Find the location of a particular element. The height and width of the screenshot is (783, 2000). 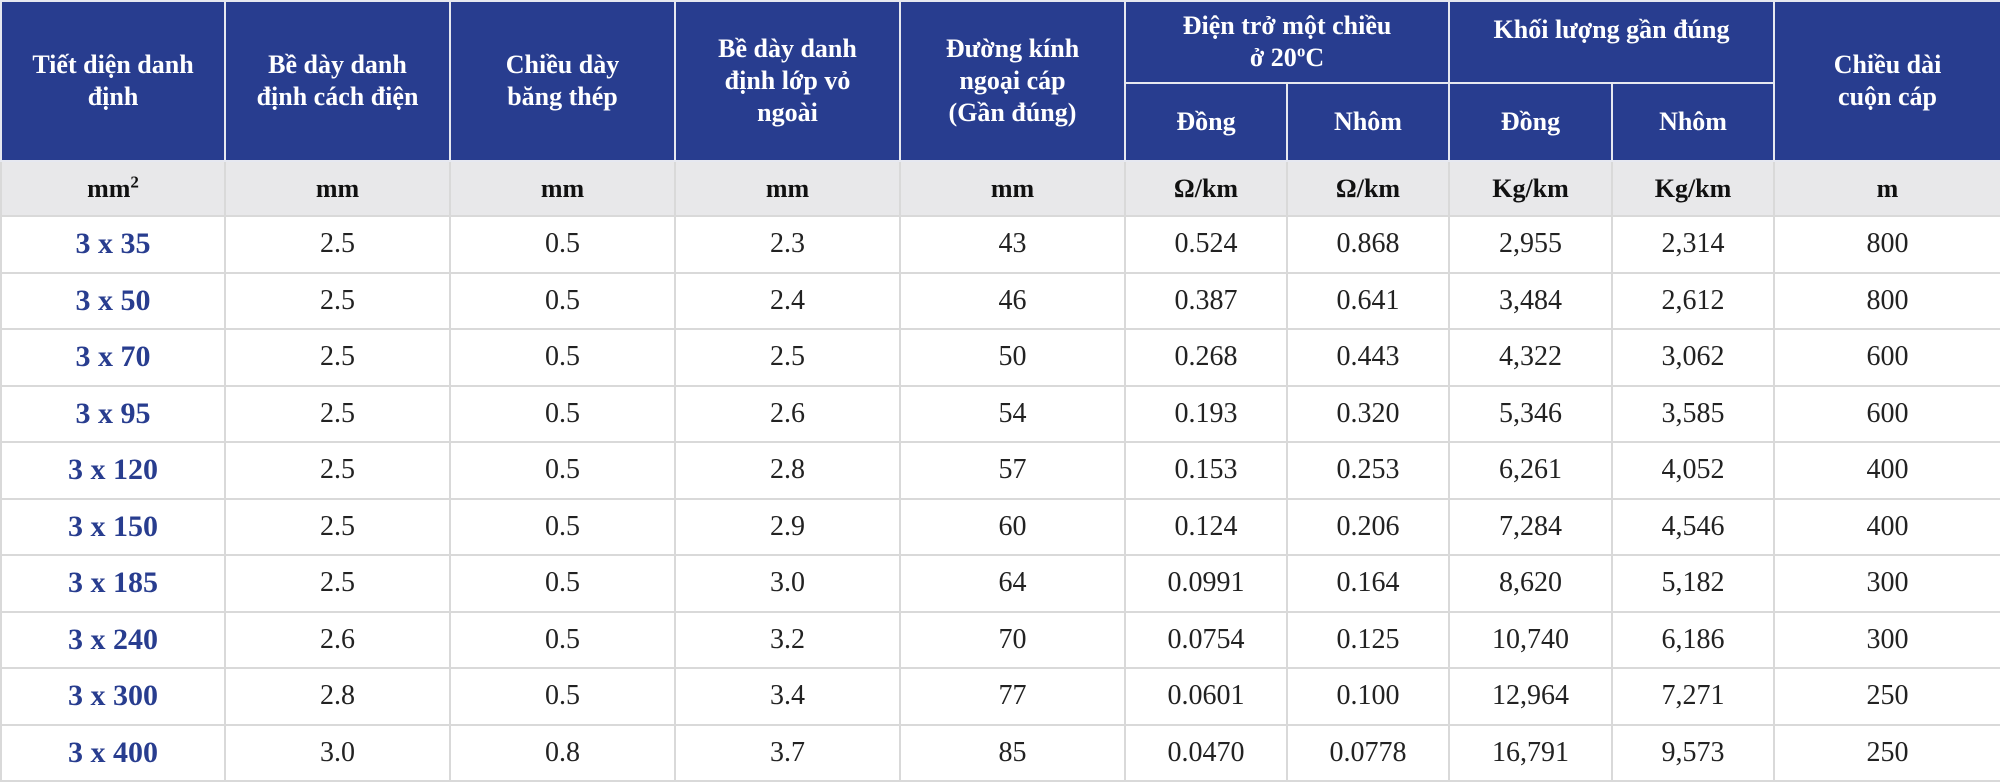

cell-weight-aluminium: 3,062 is located at coordinates (1693, 357).